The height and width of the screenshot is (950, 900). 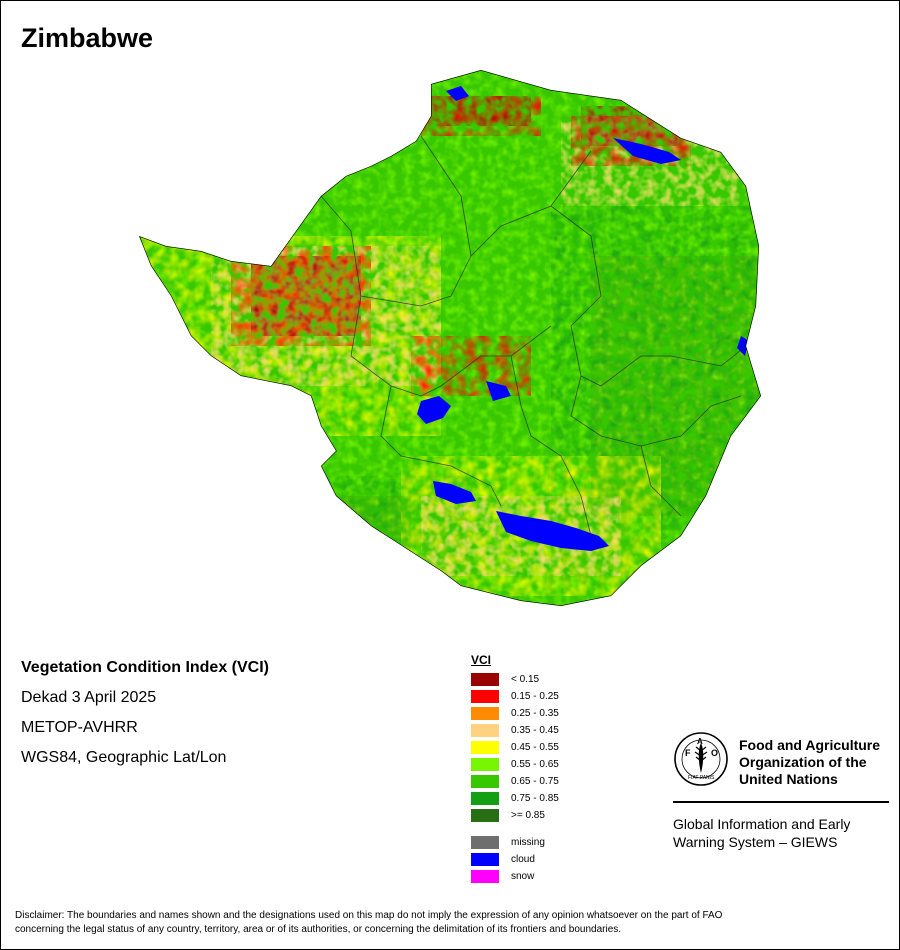 What do you see at coordinates (535, 696) in the screenshot?
I see `legend-label: 0.15 - 0.25` at bounding box center [535, 696].